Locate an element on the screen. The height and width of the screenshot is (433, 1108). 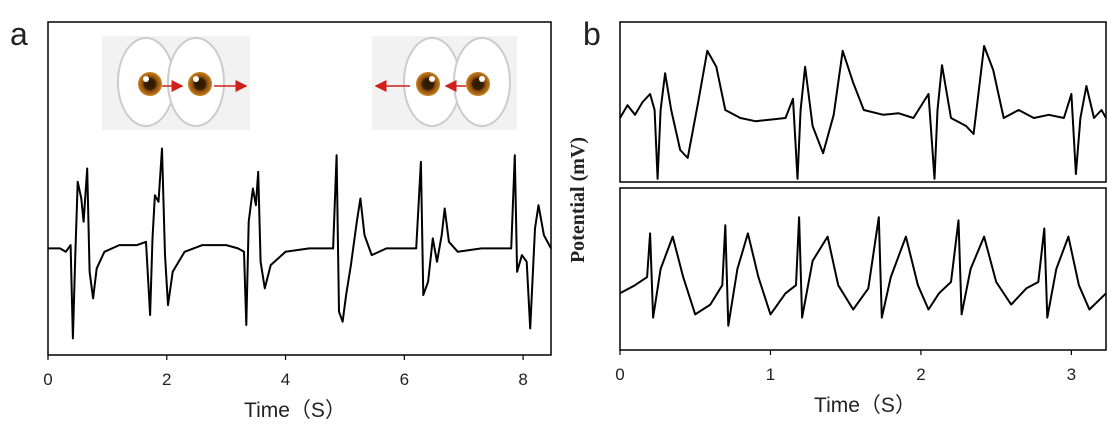
x-tick-label: 3 is located at coordinates (1071, 374).